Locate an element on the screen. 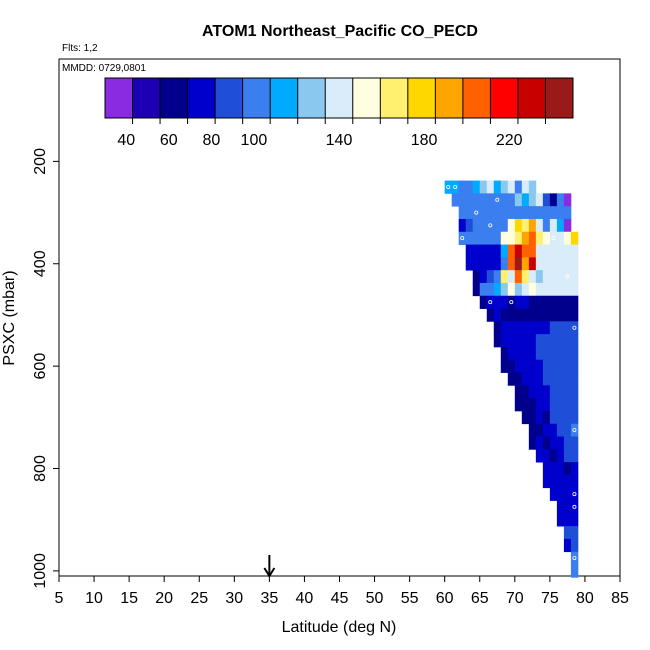 This screenshot has width=650, height=650. x-tick-label: 65 is located at coordinates (480, 598).